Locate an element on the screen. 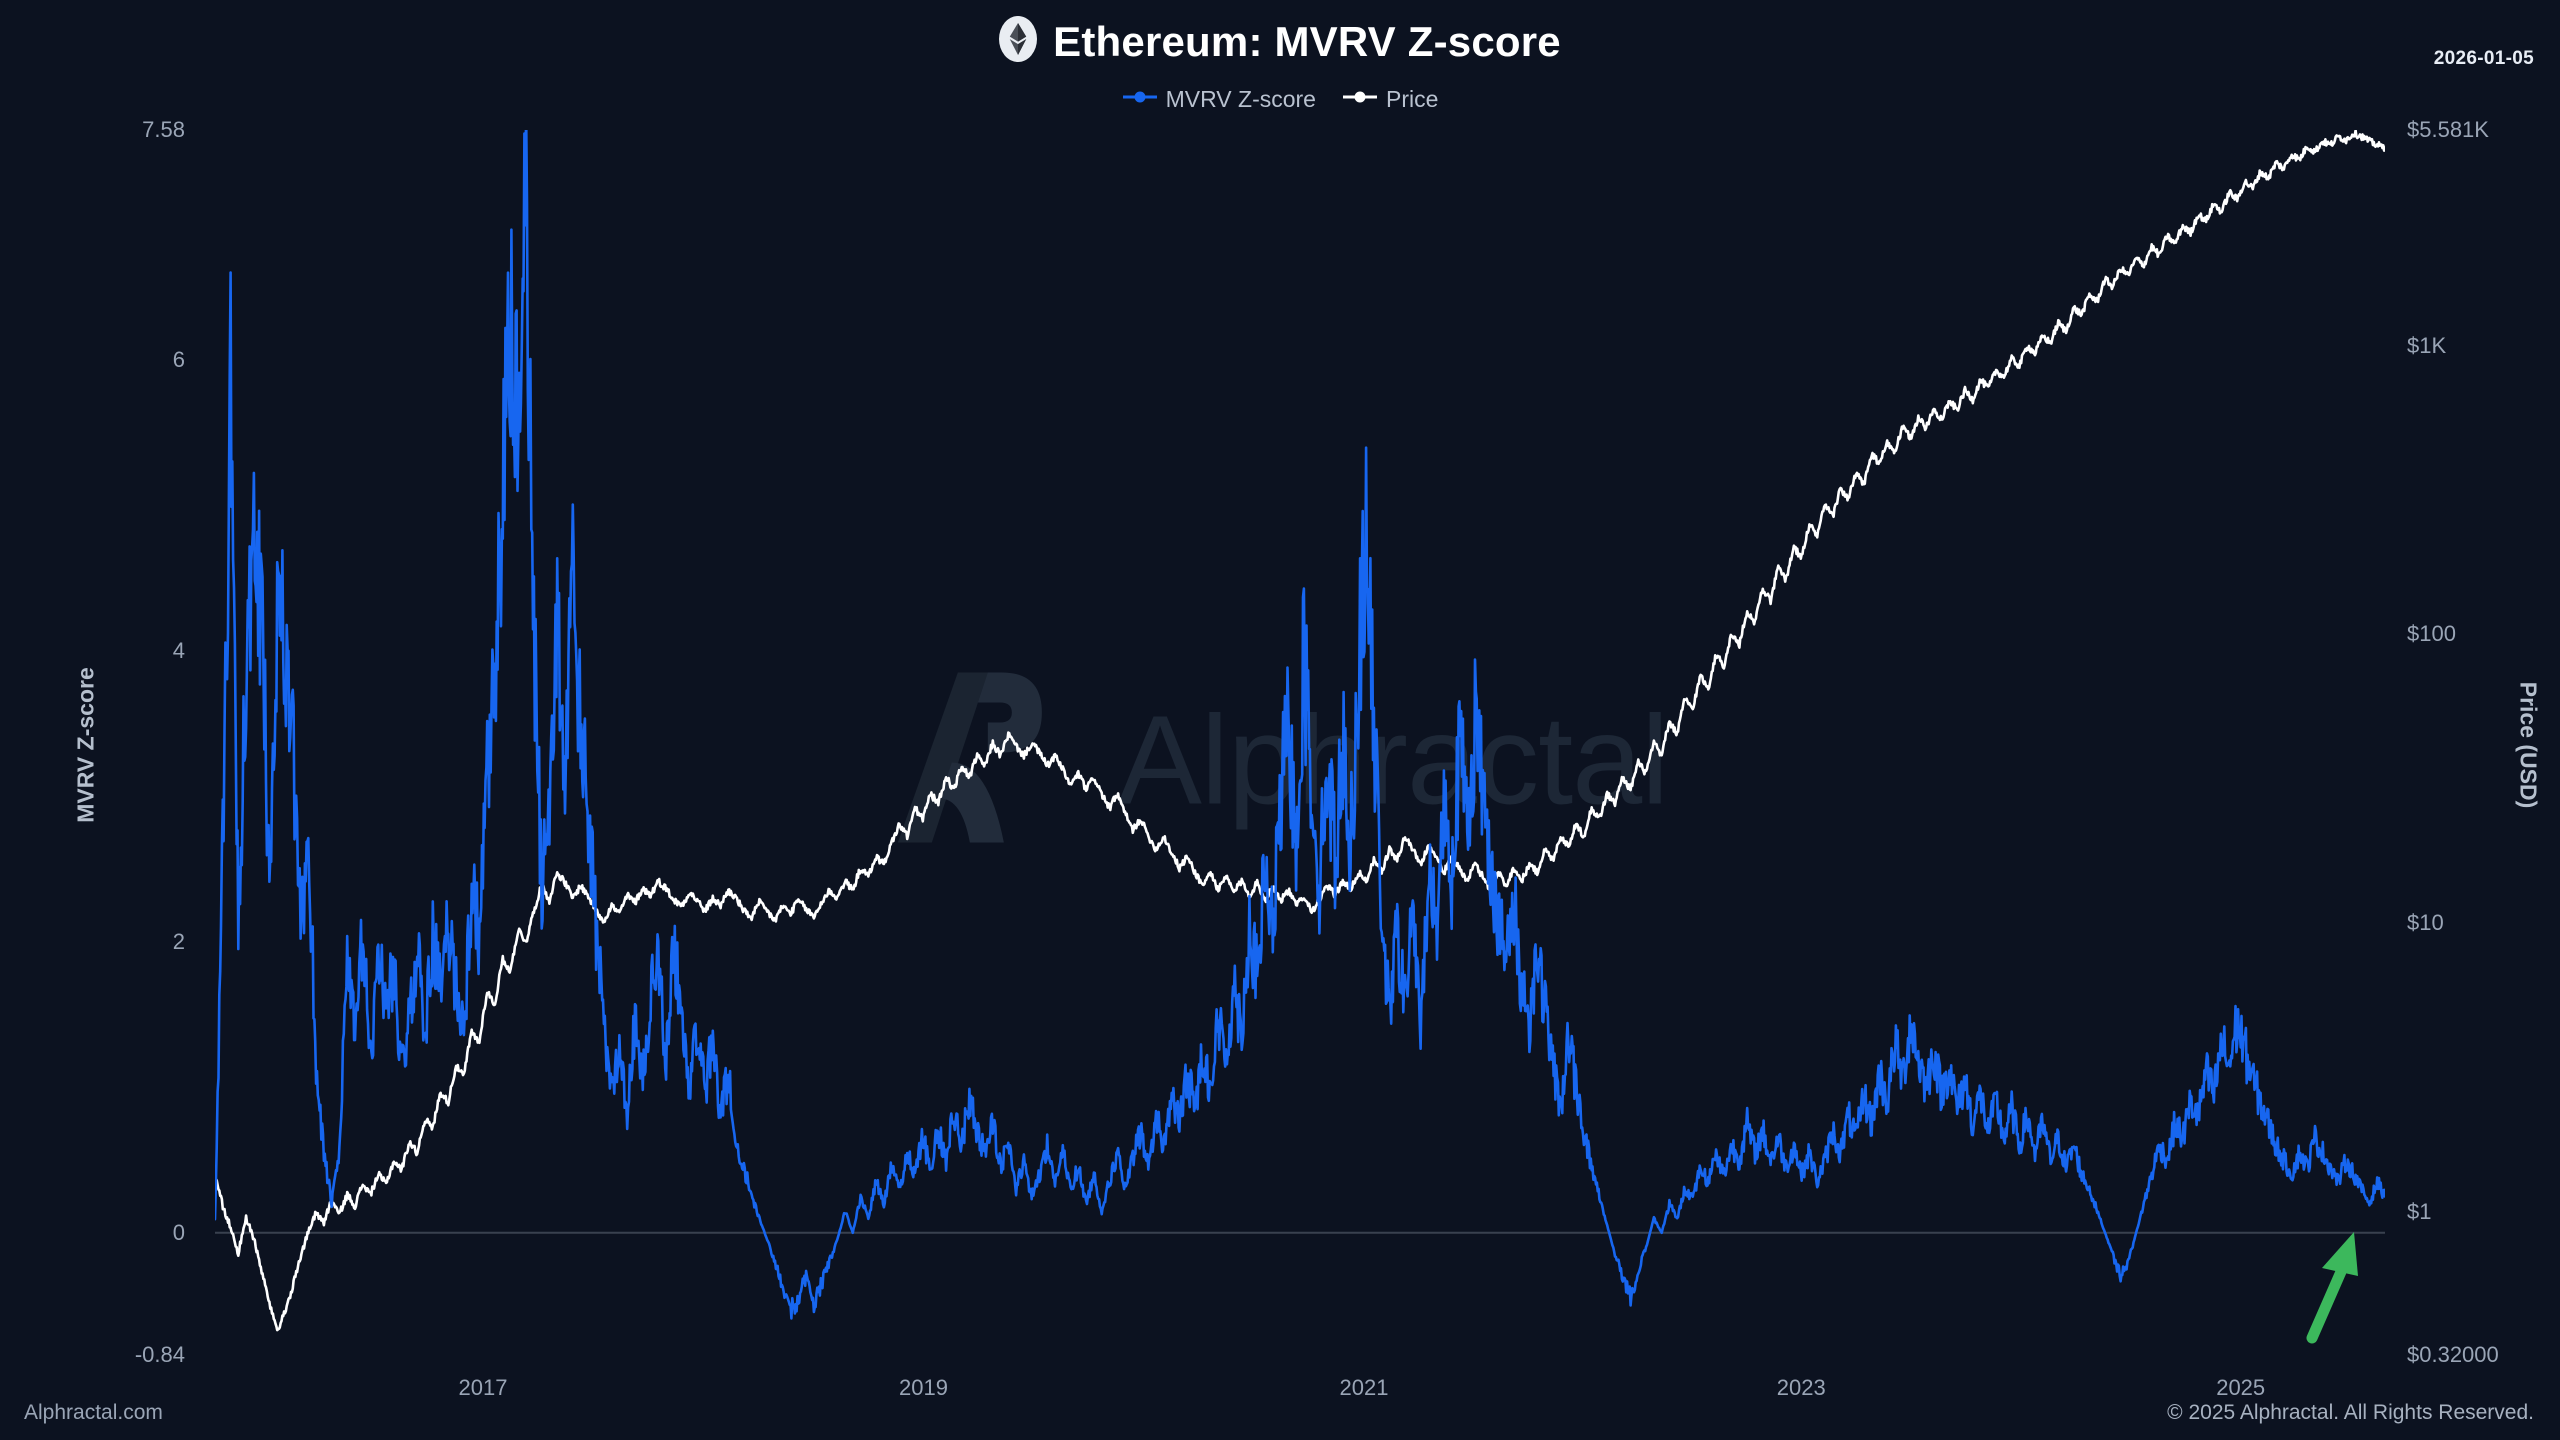  x-axis-tick: 2019 is located at coordinates (923, 1387).